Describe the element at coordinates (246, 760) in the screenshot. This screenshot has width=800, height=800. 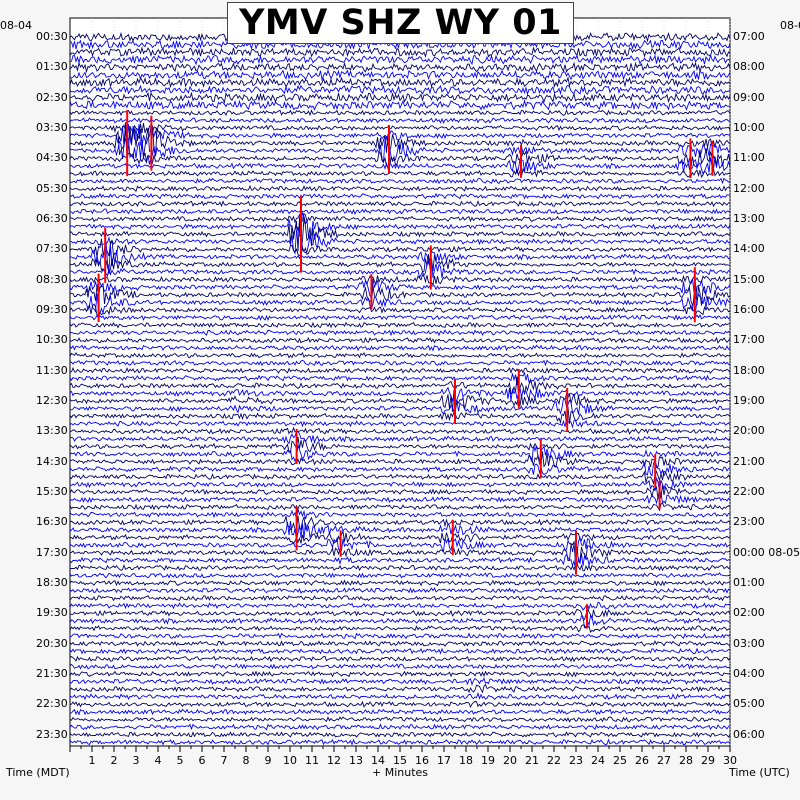
I see `x-tick-label: 8` at that location.